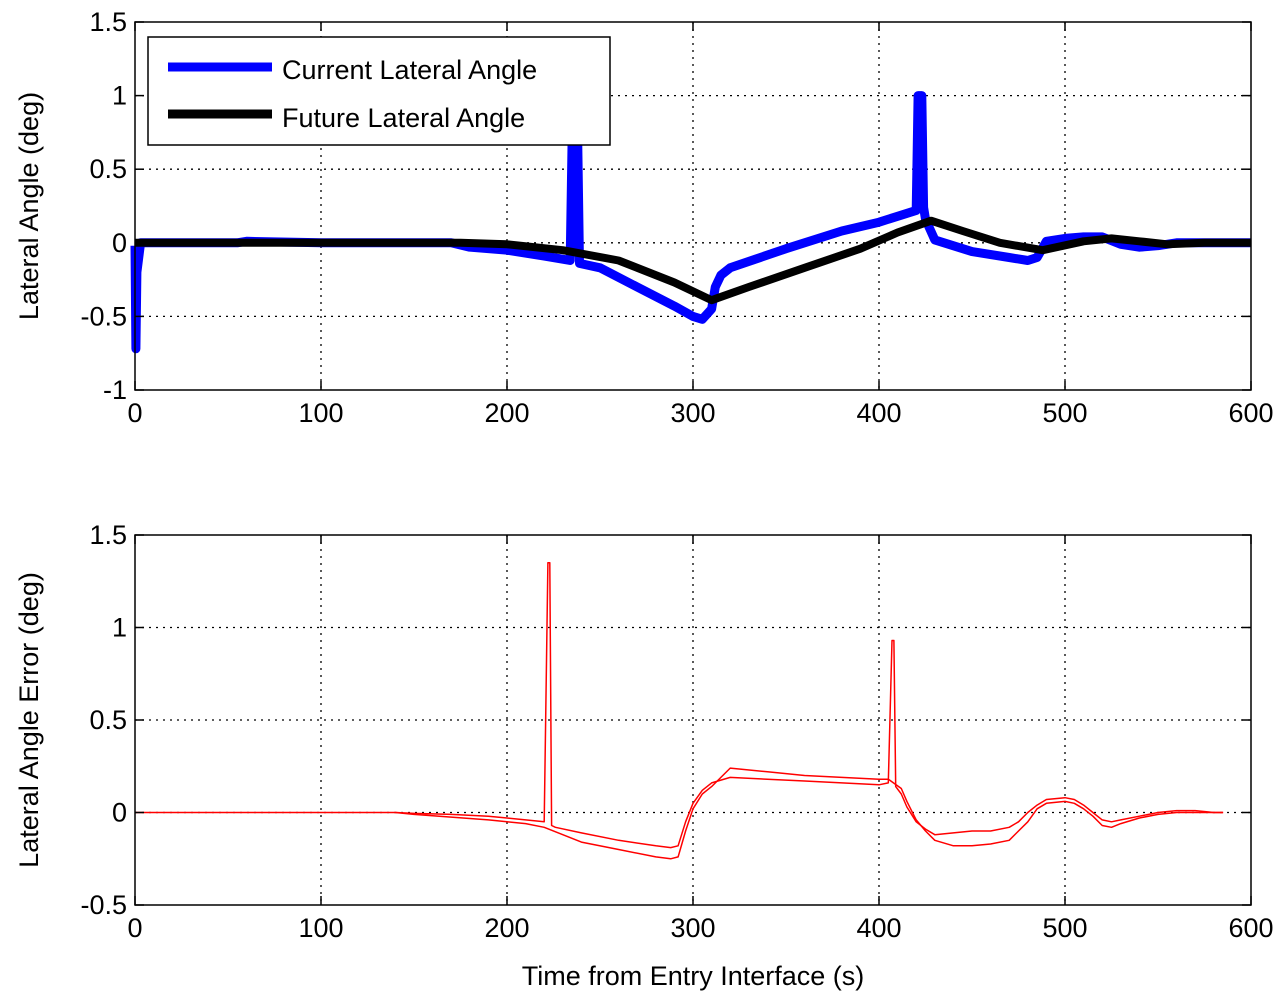 Image resolution: width=1283 pixels, height=995 pixels. I want to click on y-tick-label: -1, so click(115, 390).